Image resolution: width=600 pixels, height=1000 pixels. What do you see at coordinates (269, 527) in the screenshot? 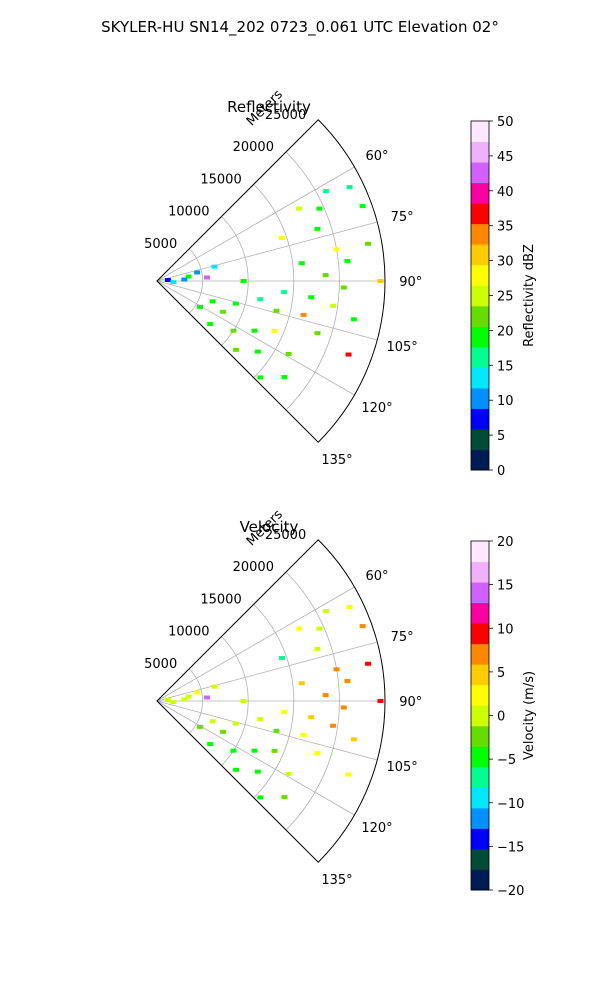
I see `panel-title: Velocity` at bounding box center [269, 527].